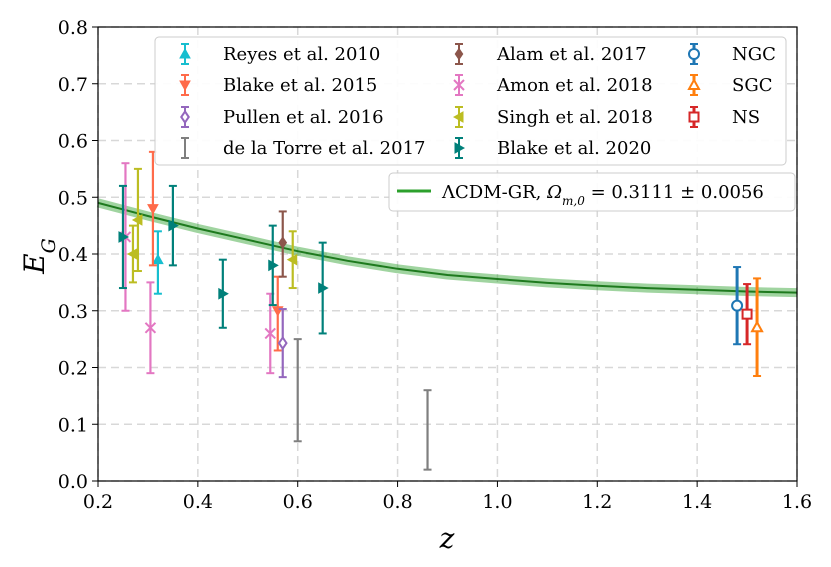 The width and height of the screenshot is (831, 567). What do you see at coordinates (746, 117) in the screenshot?
I see `legend-label: NS` at bounding box center [746, 117].